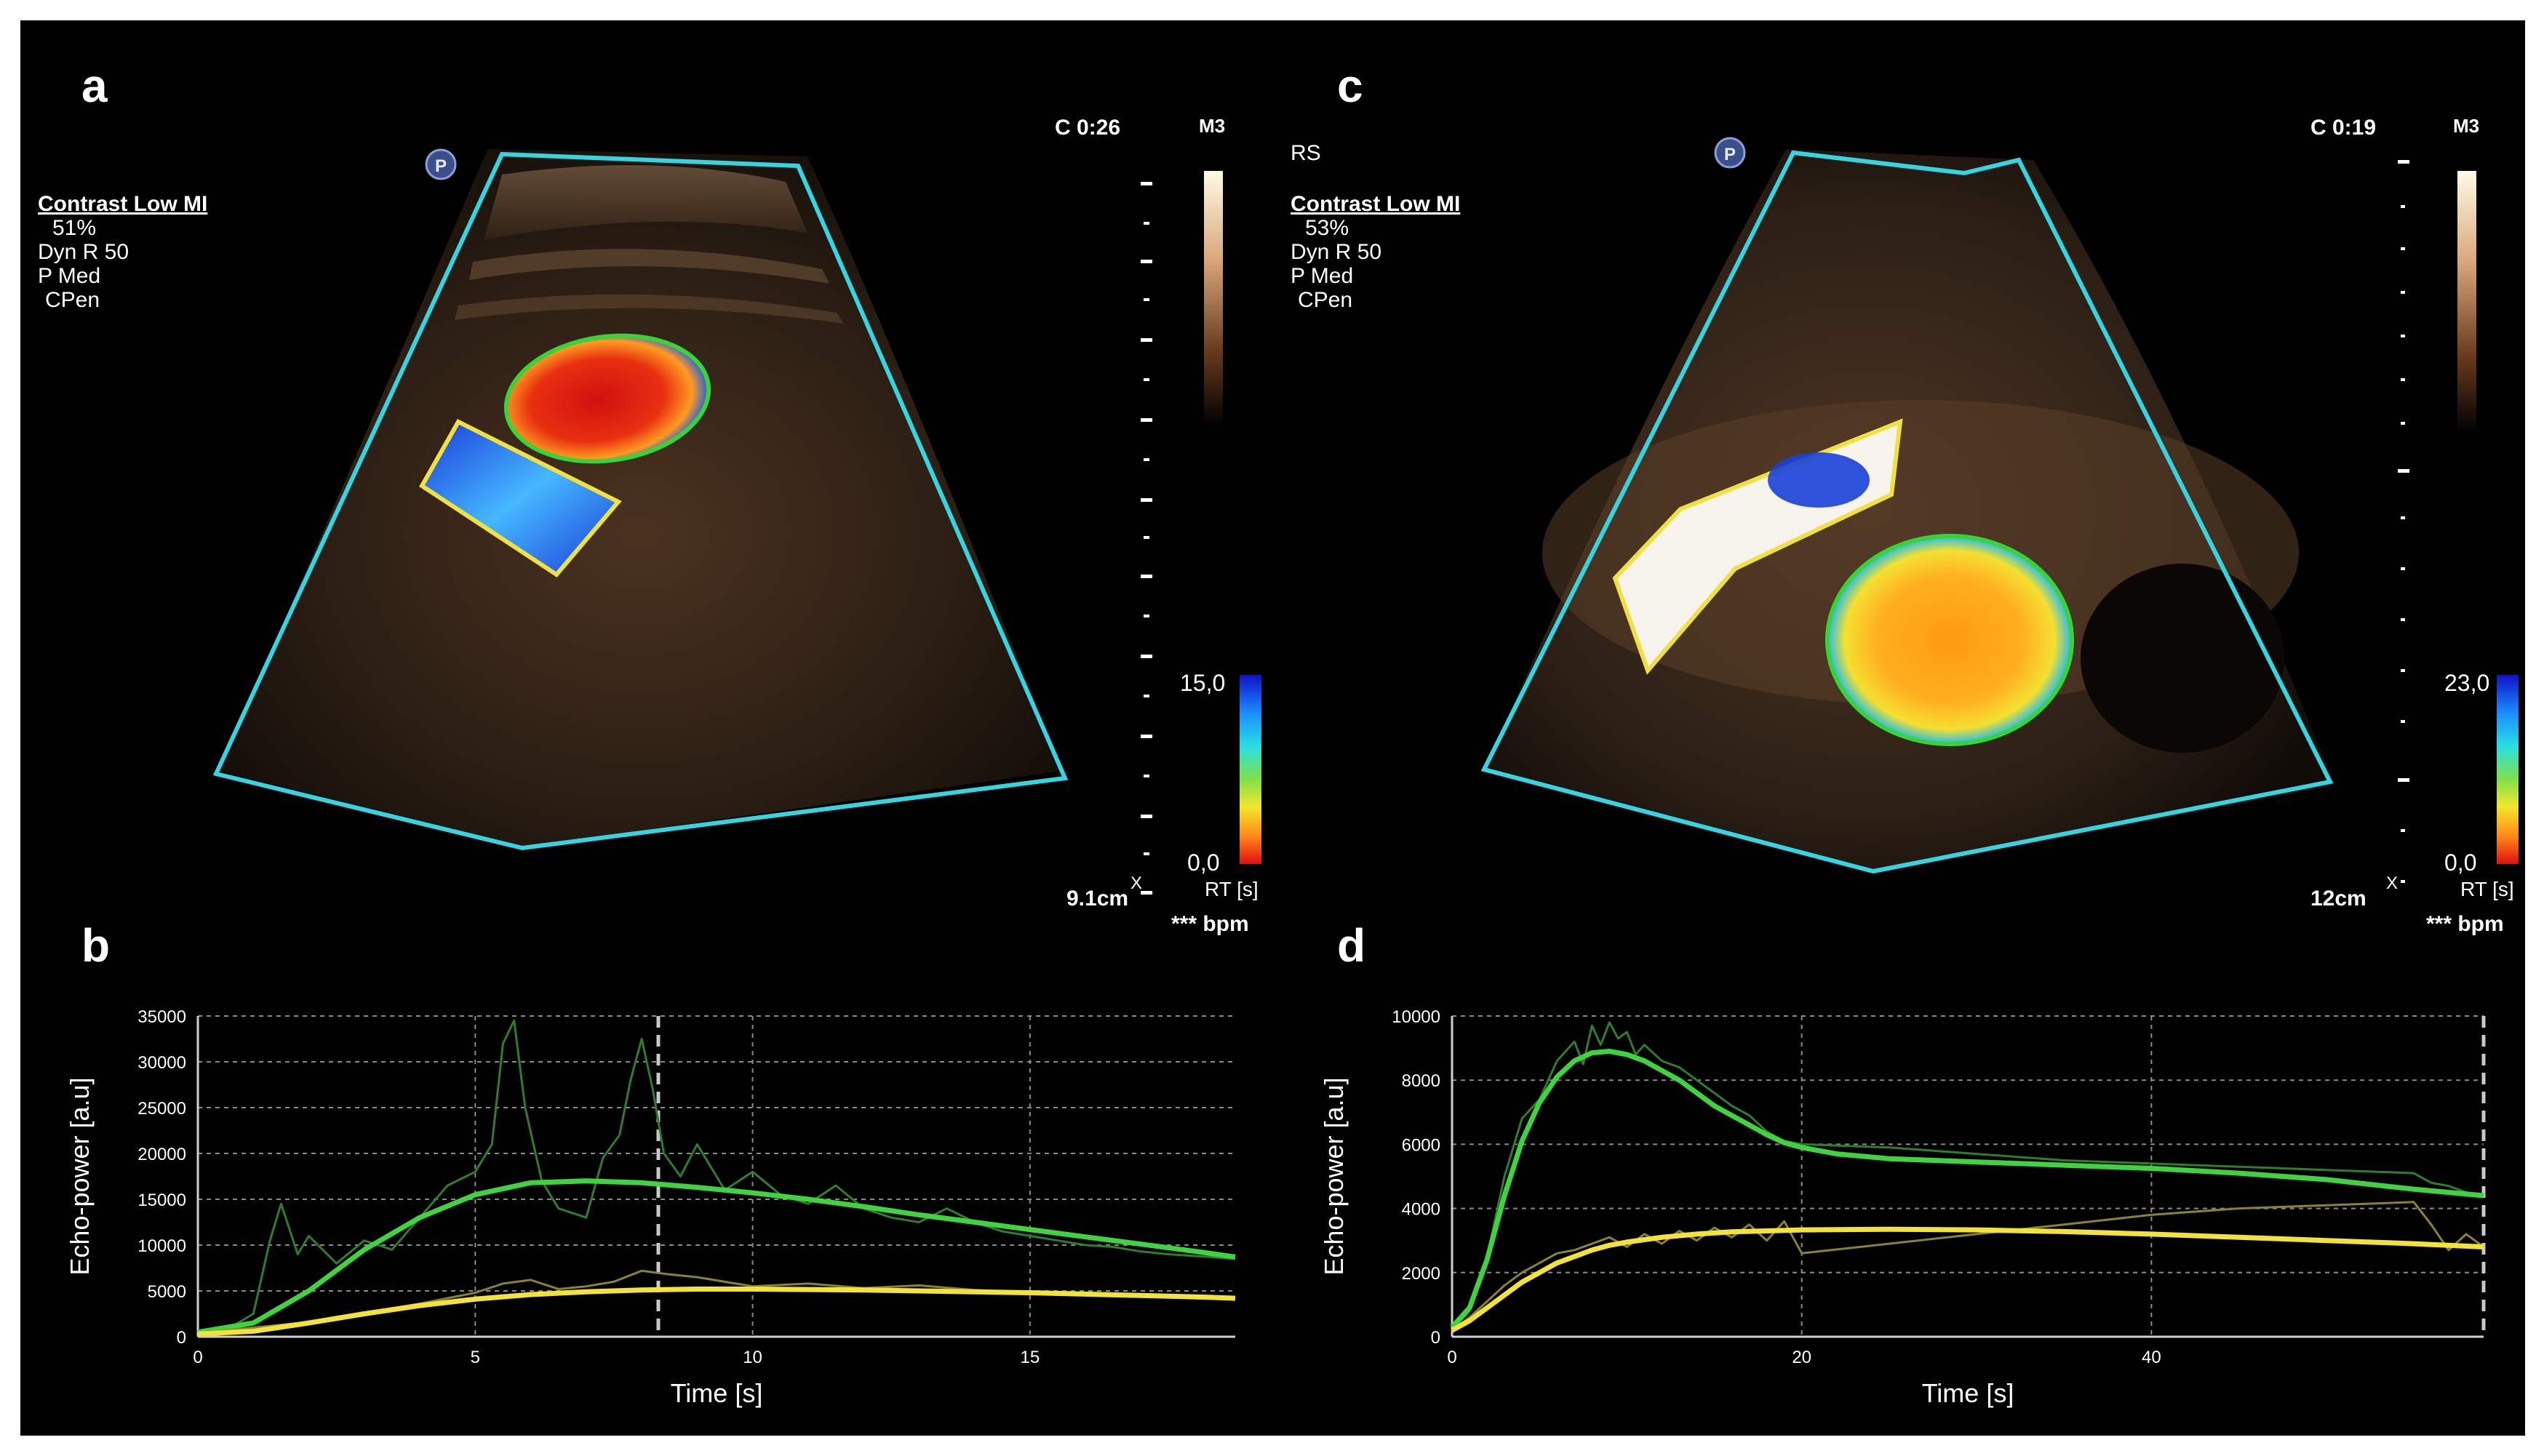 The width and height of the screenshot is (2544, 1456). Describe the element at coordinates (83, 252) in the screenshot. I see `setting-dynr-a: Dyn R 50` at that location.